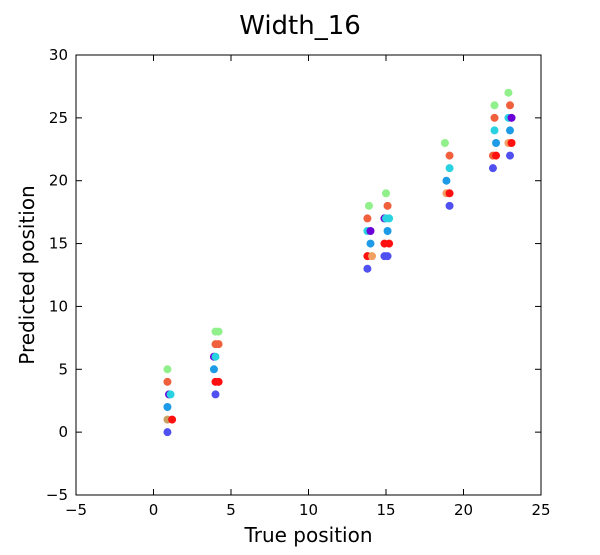  What do you see at coordinates (58, 244) in the screenshot?
I see `y-tick-label: 15` at bounding box center [58, 244].